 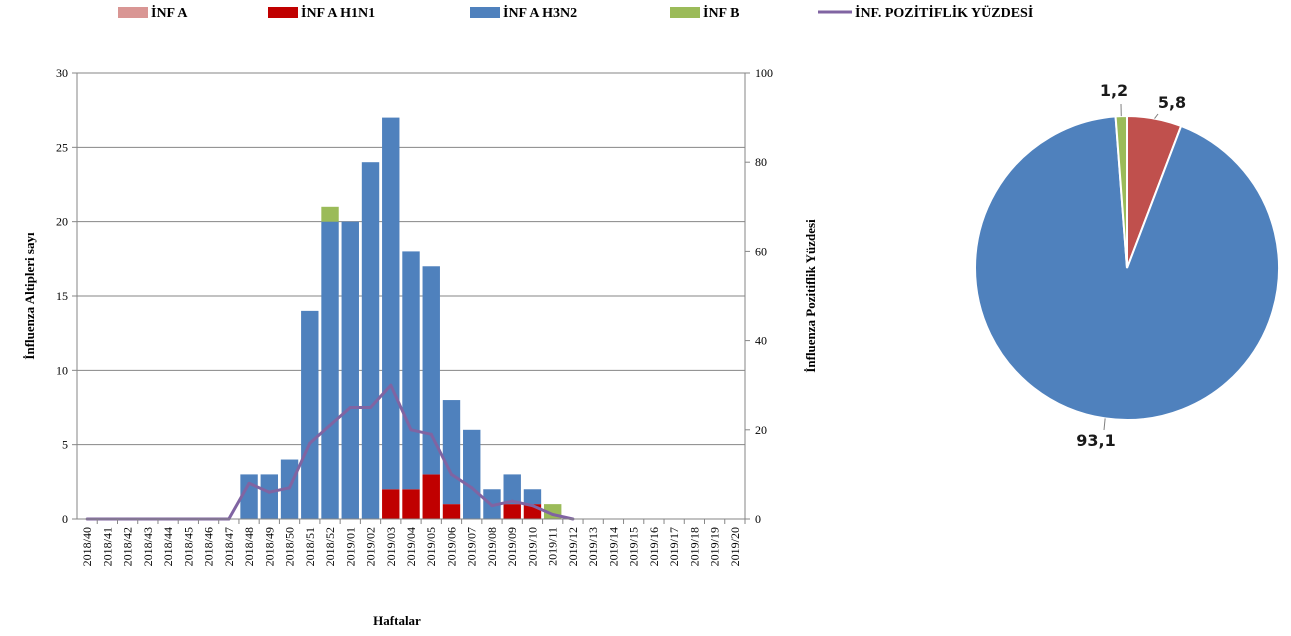 What do you see at coordinates (338, 12) in the screenshot?
I see `legend-label-inf-a-h1n1: İNF A H1N1` at bounding box center [338, 12].